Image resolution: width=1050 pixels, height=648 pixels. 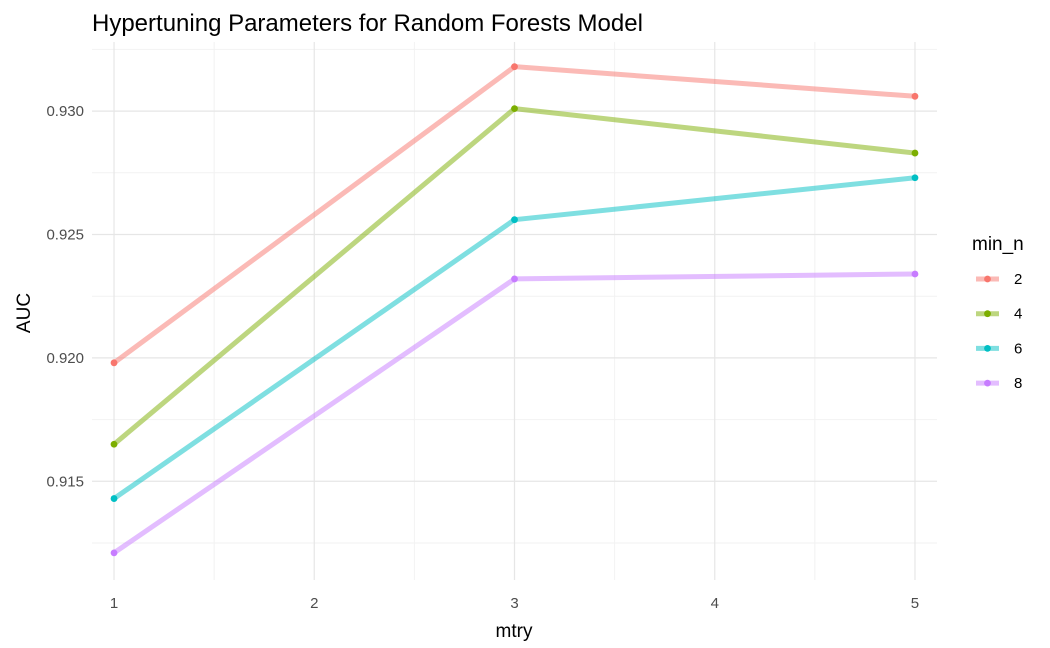 I want to click on x-tick-label: 5, so click(x=915, y=603).